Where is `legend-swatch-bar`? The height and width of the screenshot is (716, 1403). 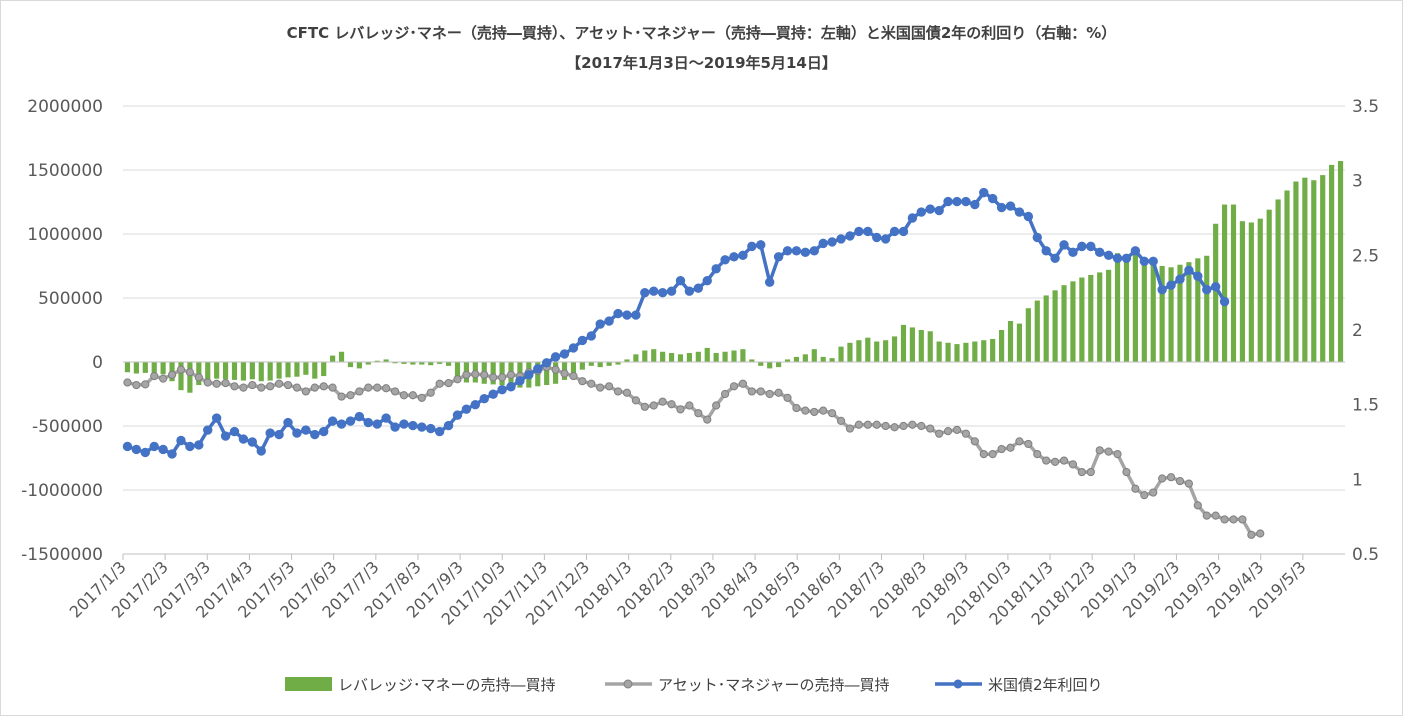
legend-swatch-bar is located at coordinates (308, 684).